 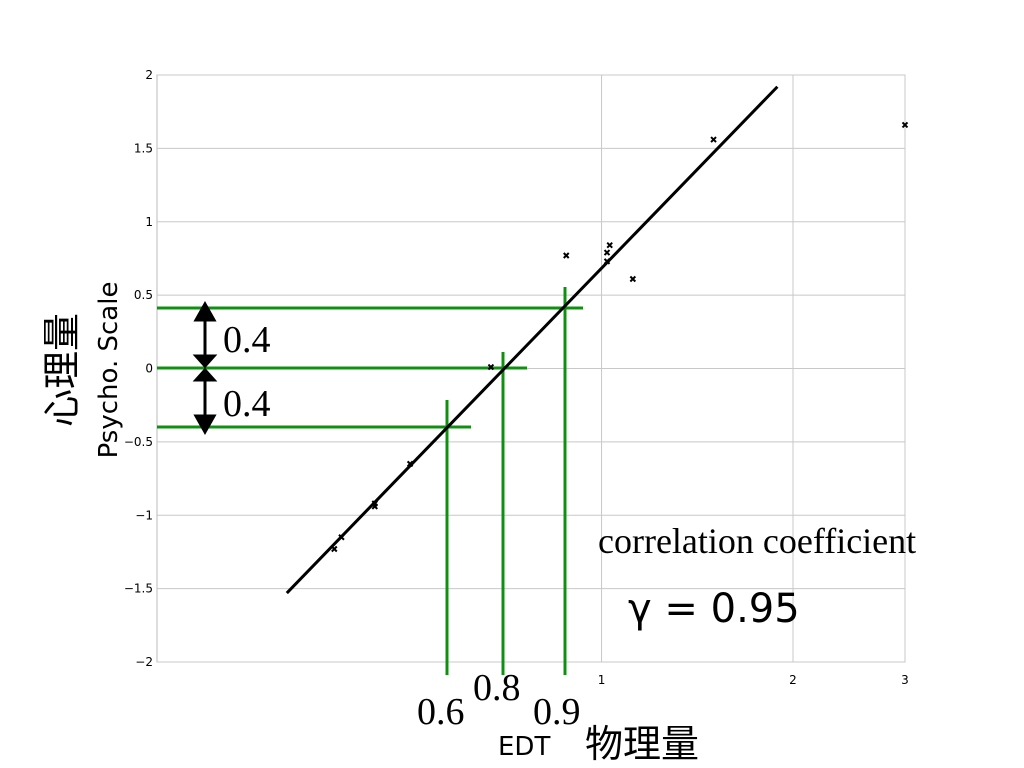 What do you see at coordinates (149, 369) in the screenshot?
I see `y-tick-label: 0` at bounding box center [149, 369].